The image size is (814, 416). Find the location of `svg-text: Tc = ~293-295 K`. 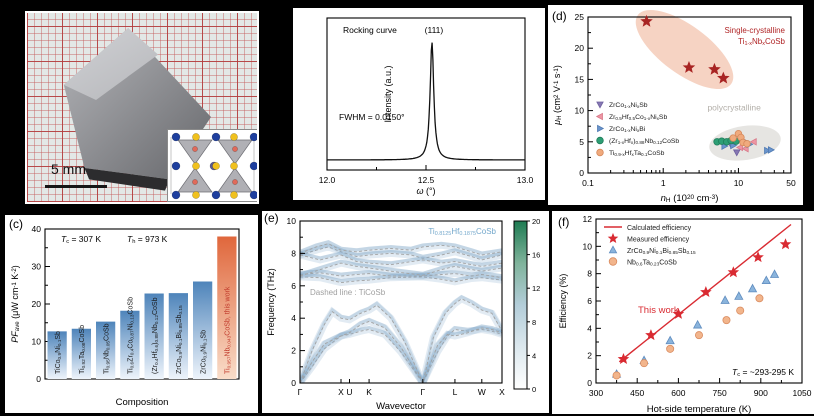

svg-text: Tc = ~293-295 K is located at coordinates (763, 372).